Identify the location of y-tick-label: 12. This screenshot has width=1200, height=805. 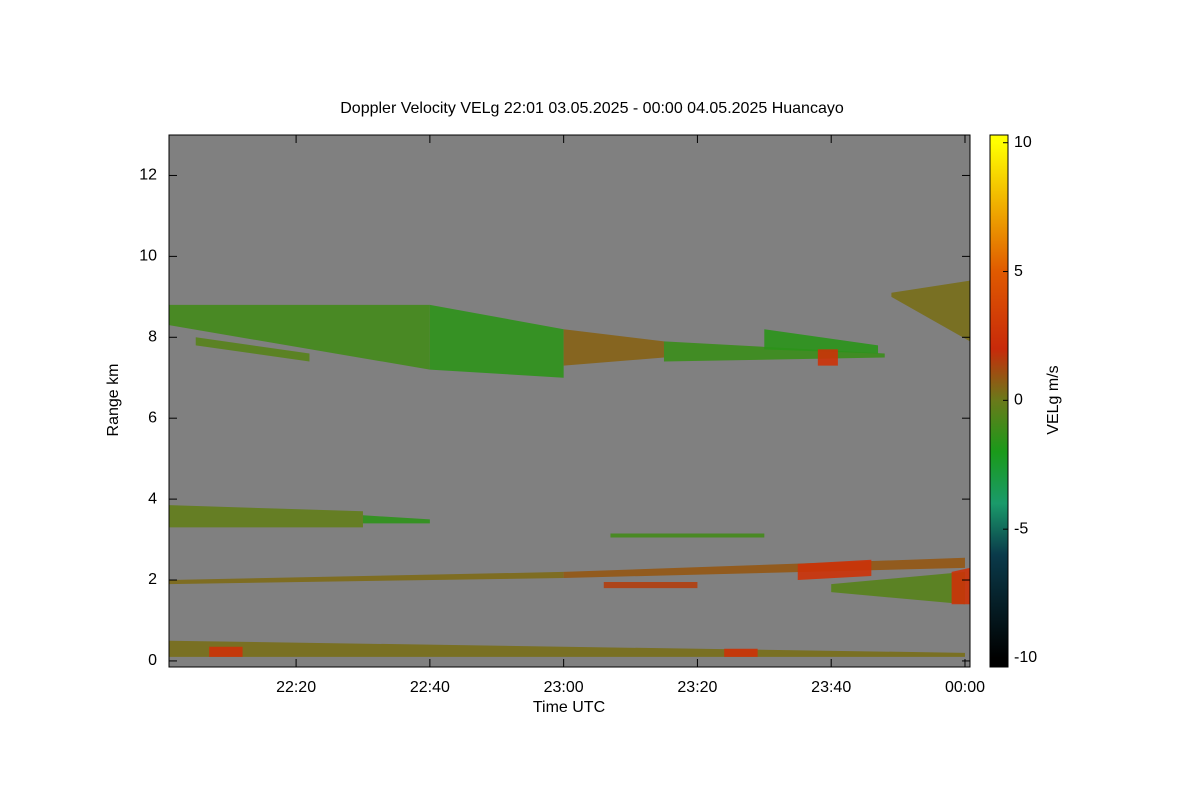
(148, 175).